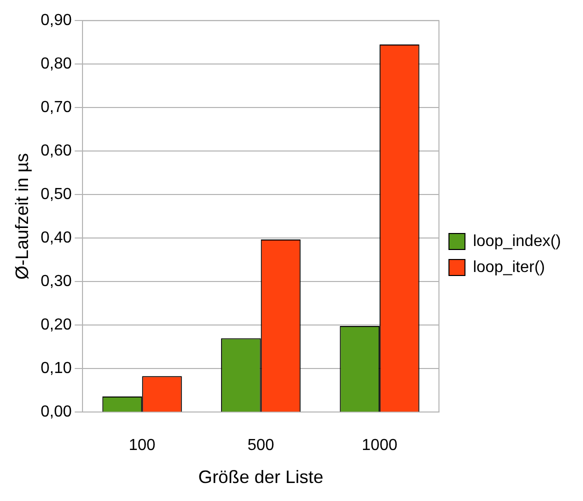 This screenshot has height=501, width=583. I want to click on legend-label: loop_iter(), so click(508, 267).